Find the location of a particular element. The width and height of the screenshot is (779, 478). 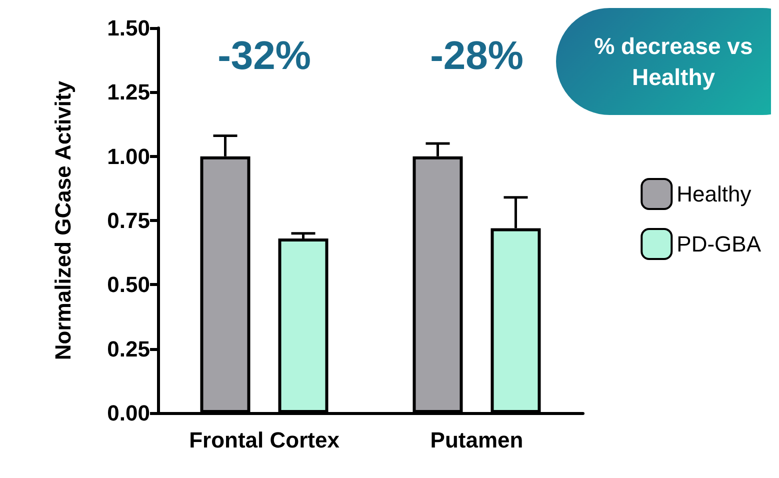

rounded-badge: % decrease vs Healthy is located at coordinates (663, 61).